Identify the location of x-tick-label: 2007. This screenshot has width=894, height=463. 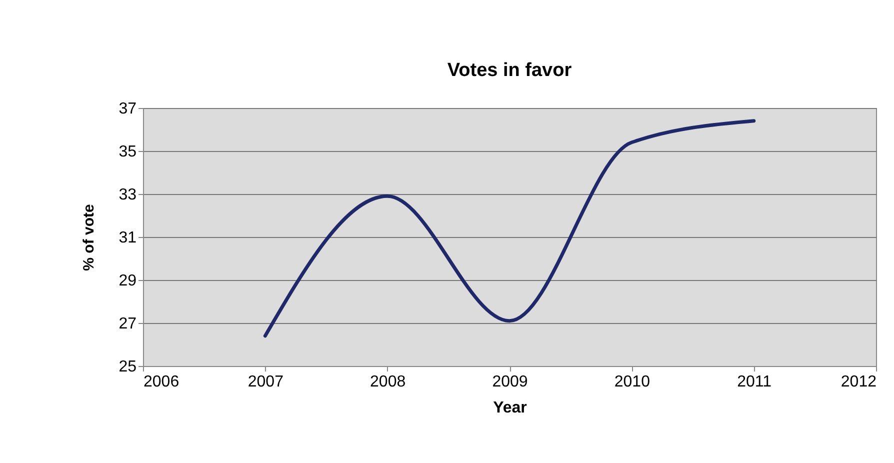
(266, 382).